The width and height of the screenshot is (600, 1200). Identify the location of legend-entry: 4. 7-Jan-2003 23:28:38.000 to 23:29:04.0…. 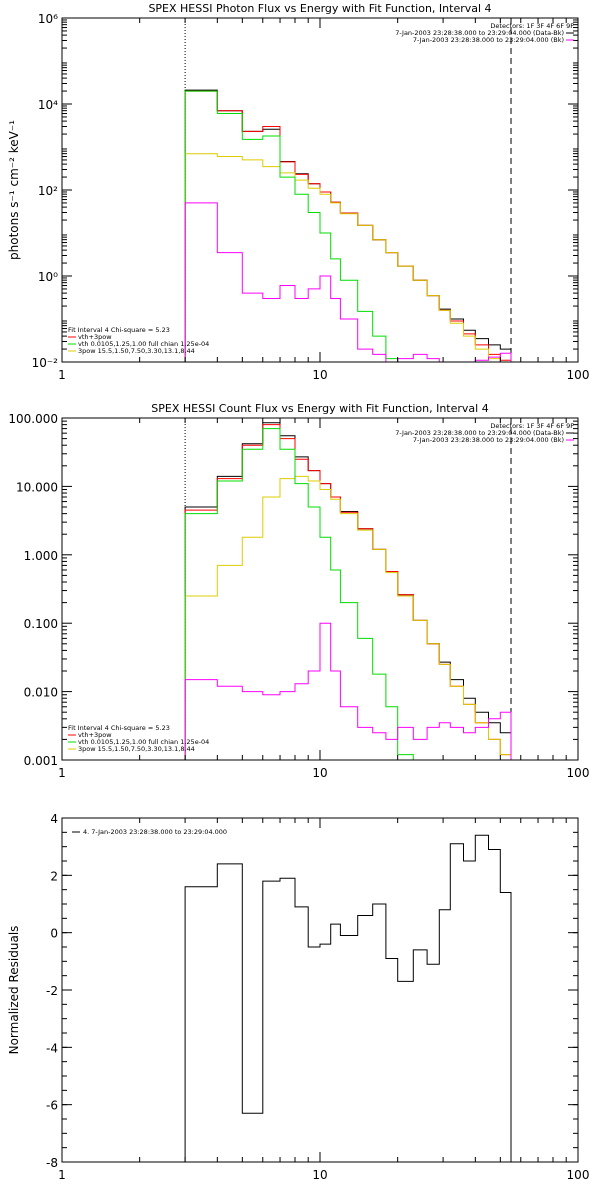
(155, 832).